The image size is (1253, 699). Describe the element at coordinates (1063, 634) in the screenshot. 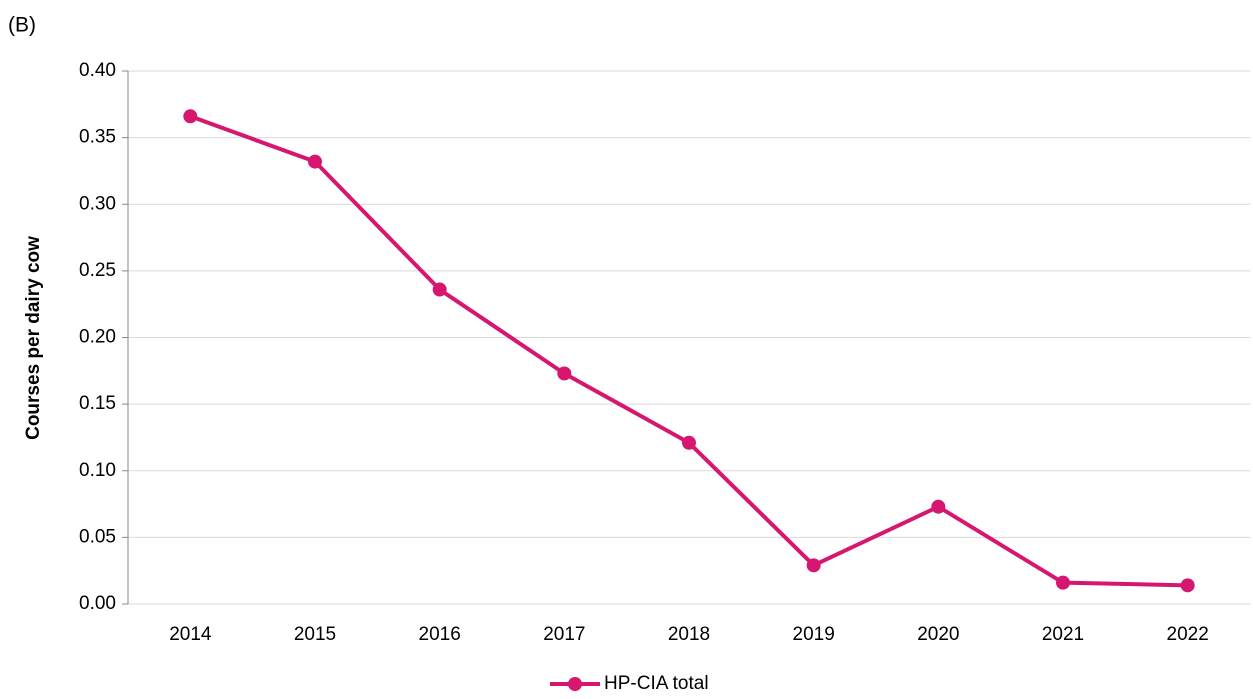

I see `x-tick-label: 2021` at that location.